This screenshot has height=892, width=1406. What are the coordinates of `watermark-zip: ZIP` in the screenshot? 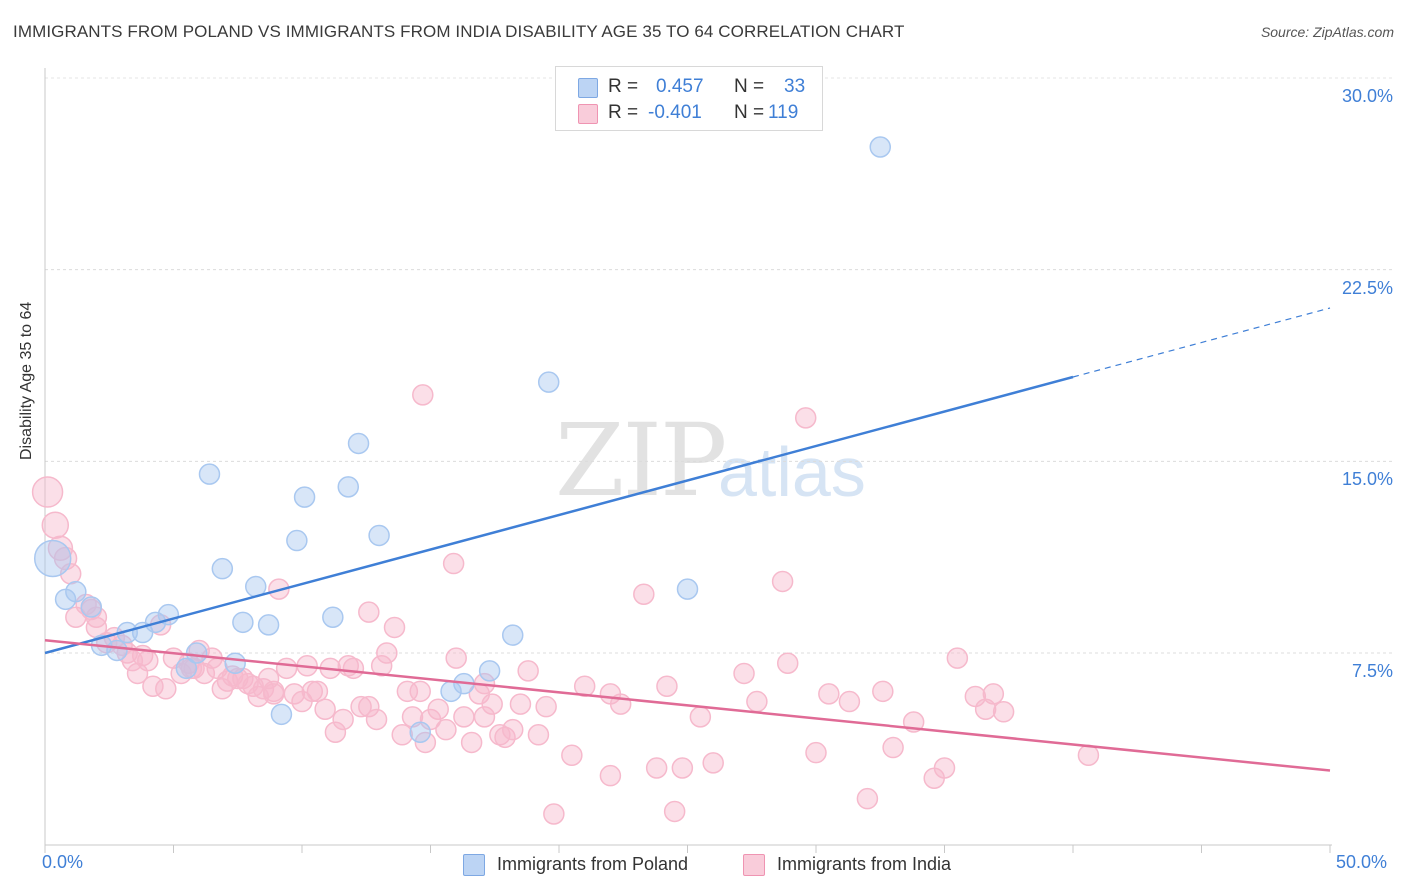 It's located at (641, 460).